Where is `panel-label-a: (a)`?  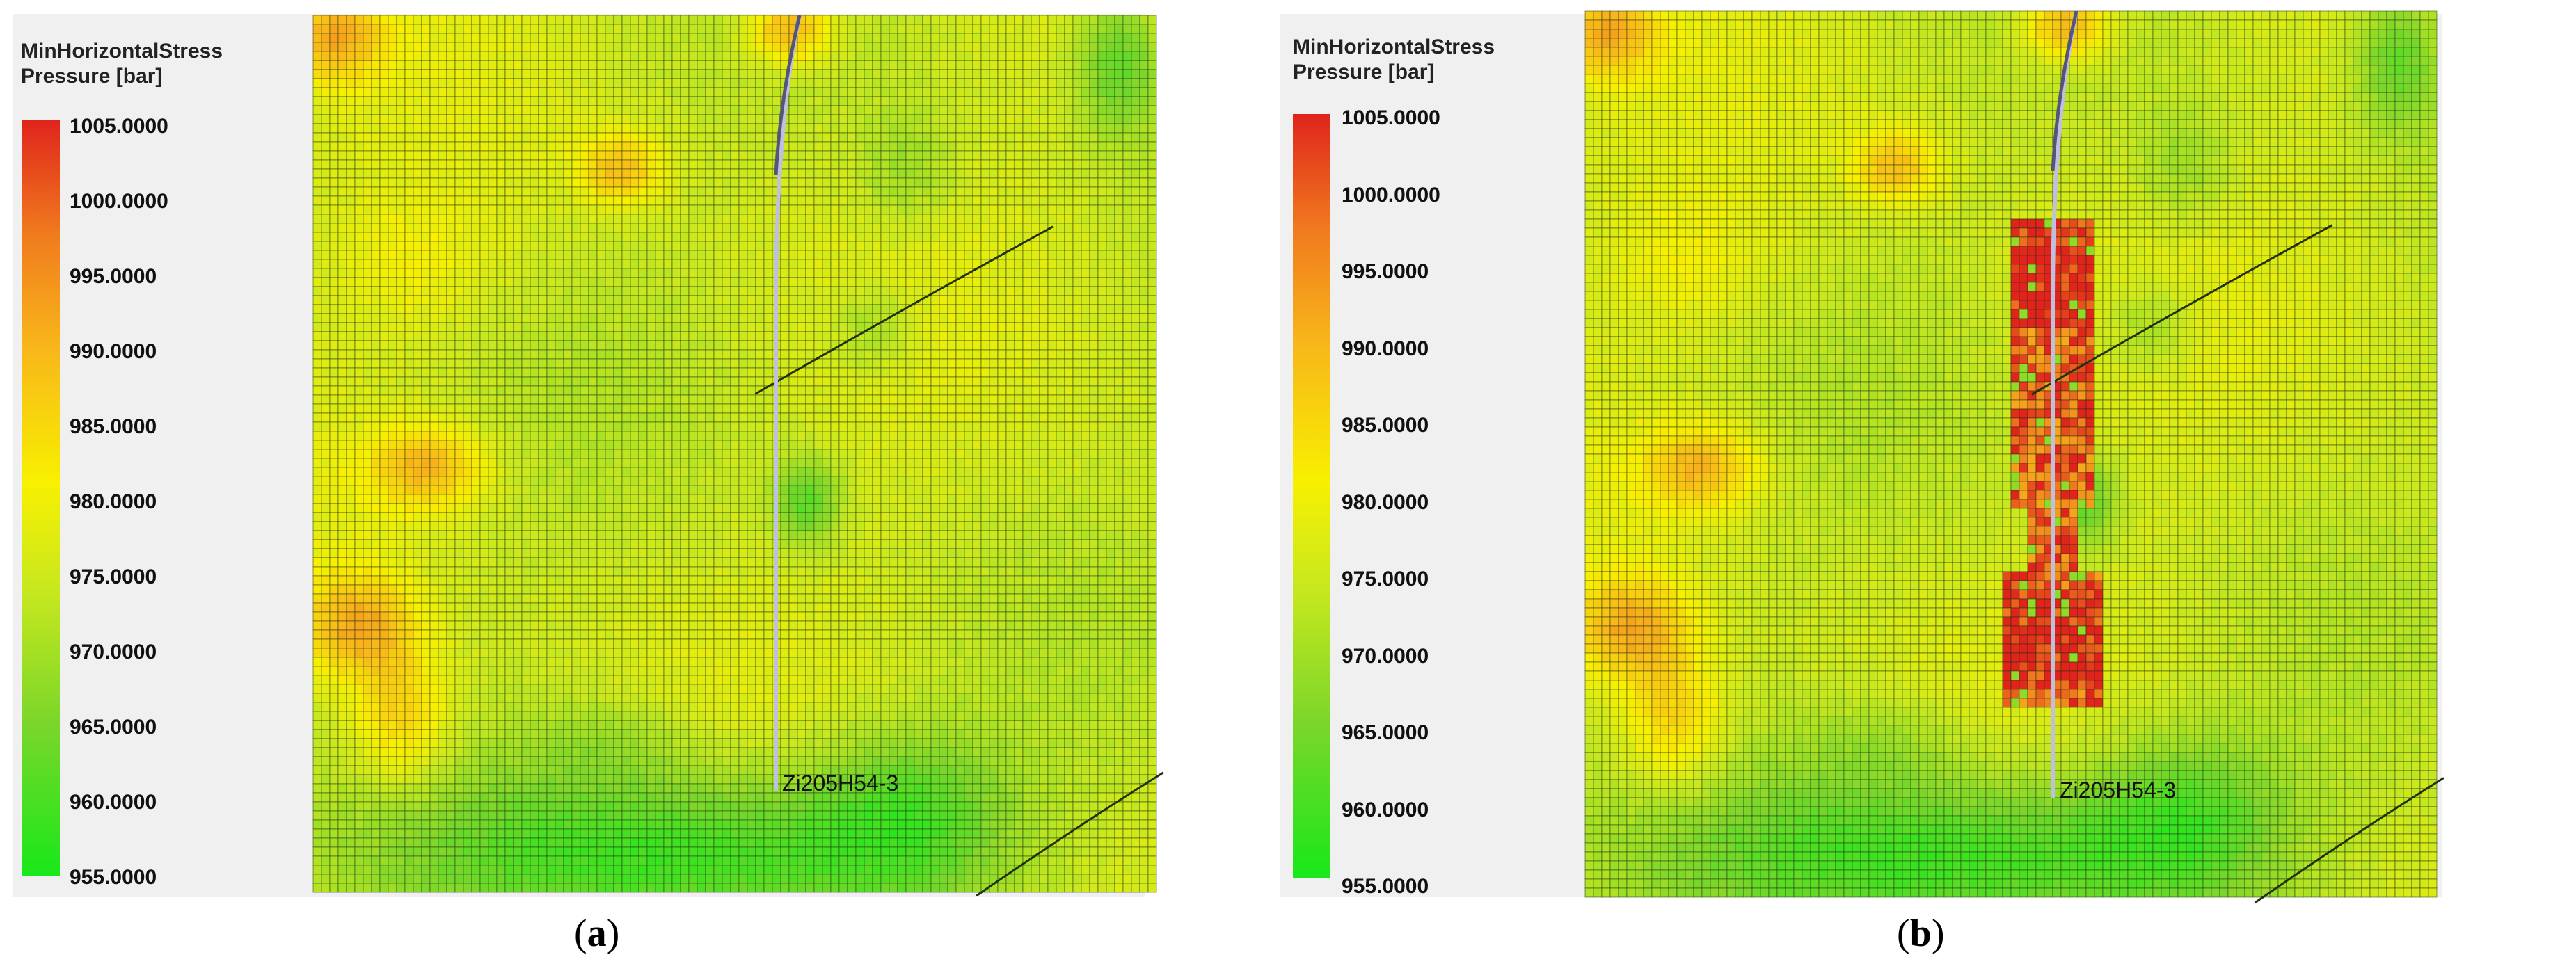
panel-label-a: (a) is located at coordinates (597, 934).